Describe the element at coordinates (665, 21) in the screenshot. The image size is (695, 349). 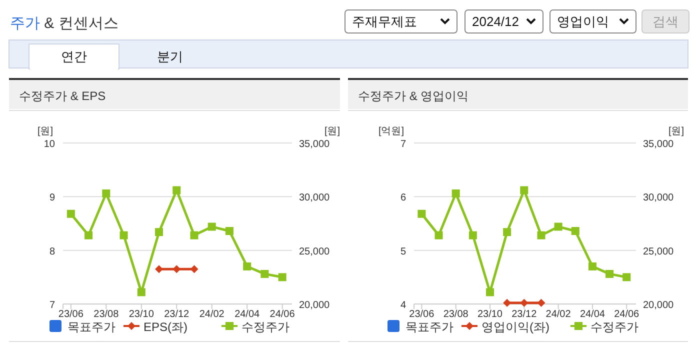
I see `text: 검색` at that location.